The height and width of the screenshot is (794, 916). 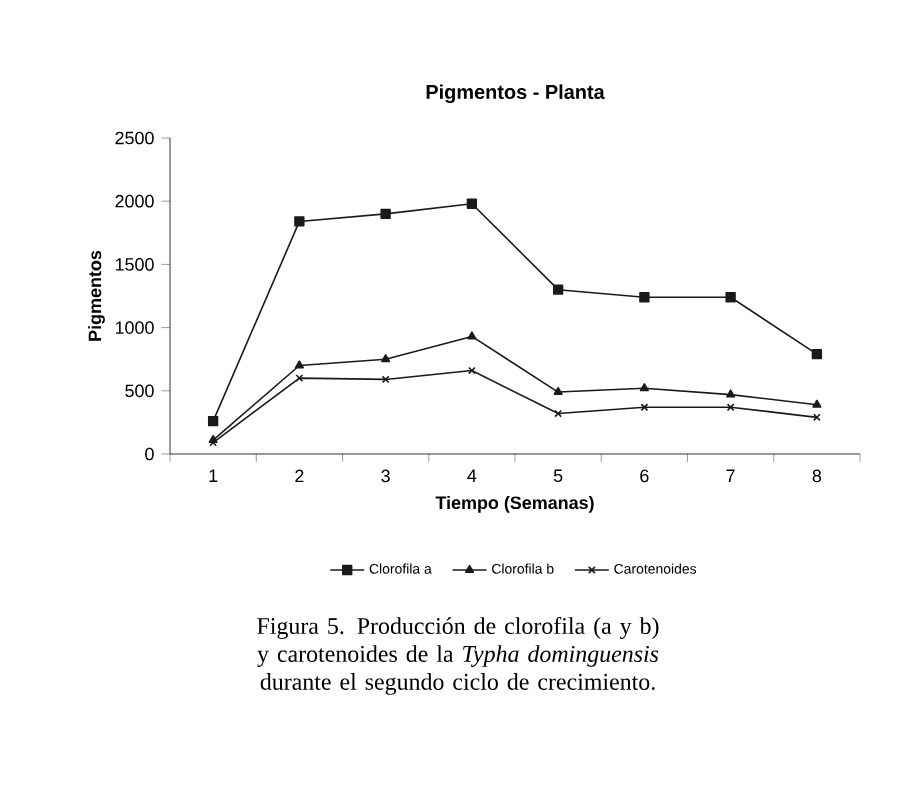 What do you see at coordinates (149, 454) in the screenshot?
I see `y-tick-label: 0` at bounding box center [149, 454].